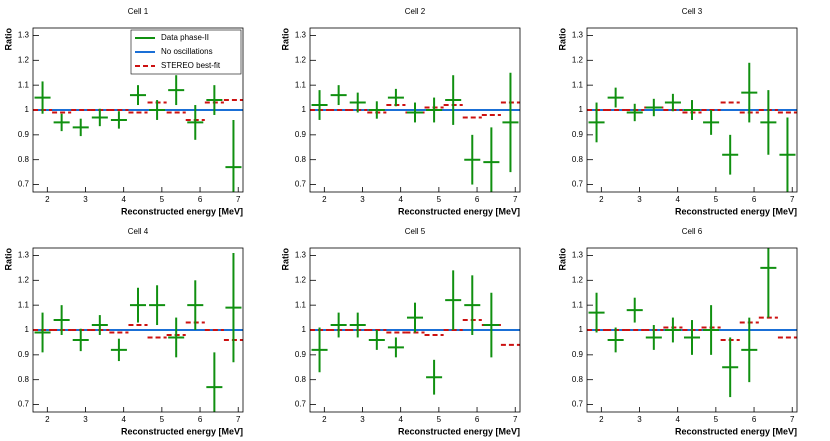 The image size is (830, 441). Describe the element at coordinates (187, 51) in the screenshot. I see `legend-label: No oscillations` at that location.